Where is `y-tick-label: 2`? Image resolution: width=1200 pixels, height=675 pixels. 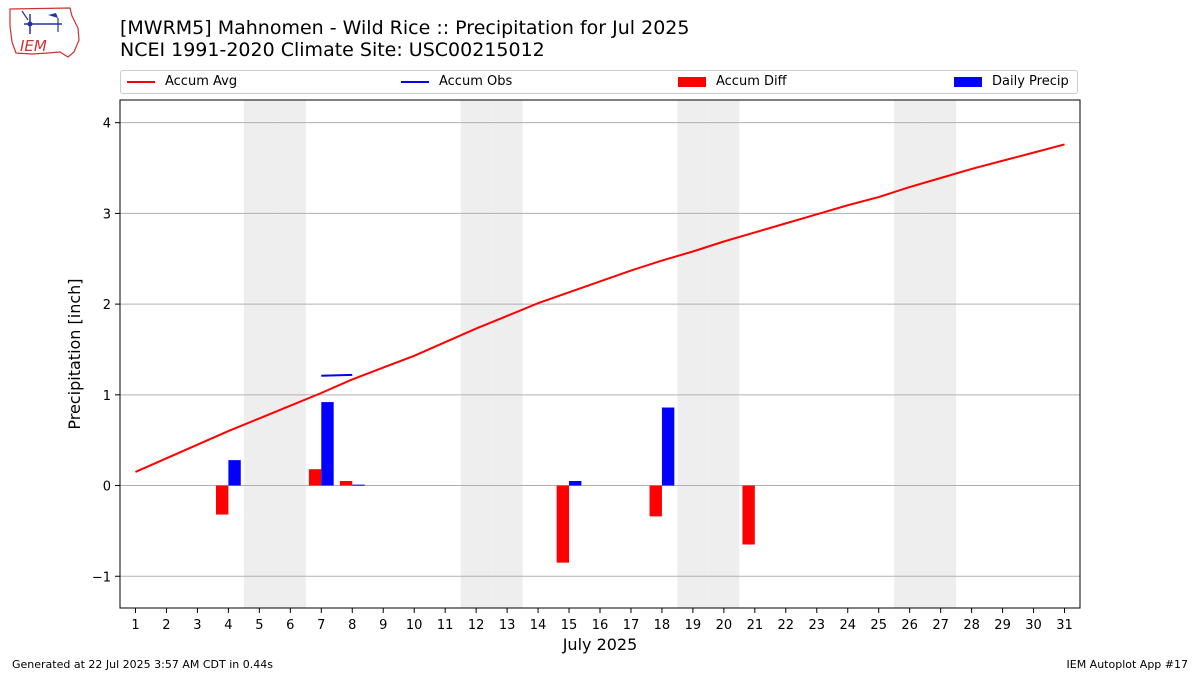
y-tick-label: 2 is located at coordinates (107, 305).